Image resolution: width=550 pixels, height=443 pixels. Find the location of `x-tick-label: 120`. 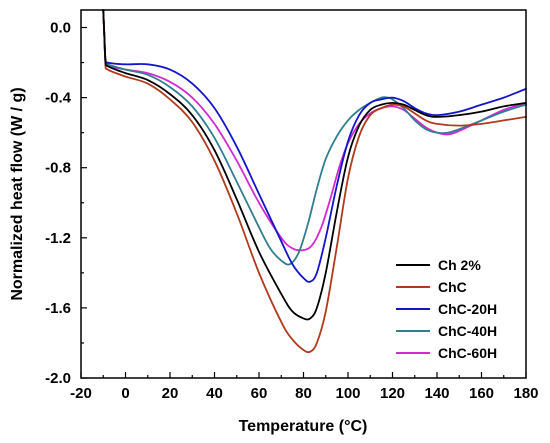

x-tick-label: 120 is located at coordinates (392, 393).